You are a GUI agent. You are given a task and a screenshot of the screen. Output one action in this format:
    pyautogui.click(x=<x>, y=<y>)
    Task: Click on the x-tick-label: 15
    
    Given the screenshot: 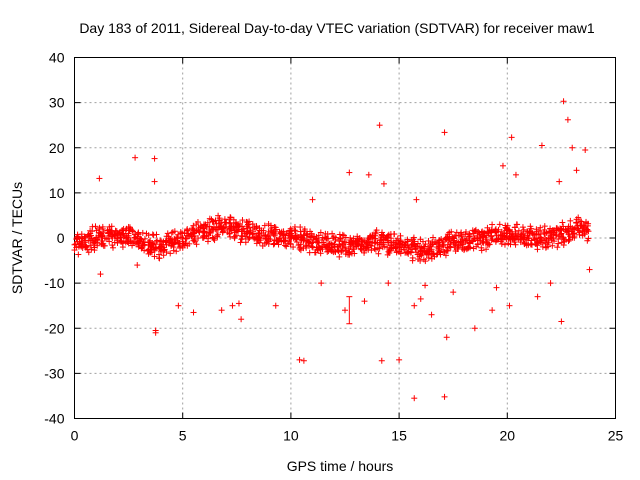 What is the action you would take?
    pyautogui.click(x=399, y=436)
    